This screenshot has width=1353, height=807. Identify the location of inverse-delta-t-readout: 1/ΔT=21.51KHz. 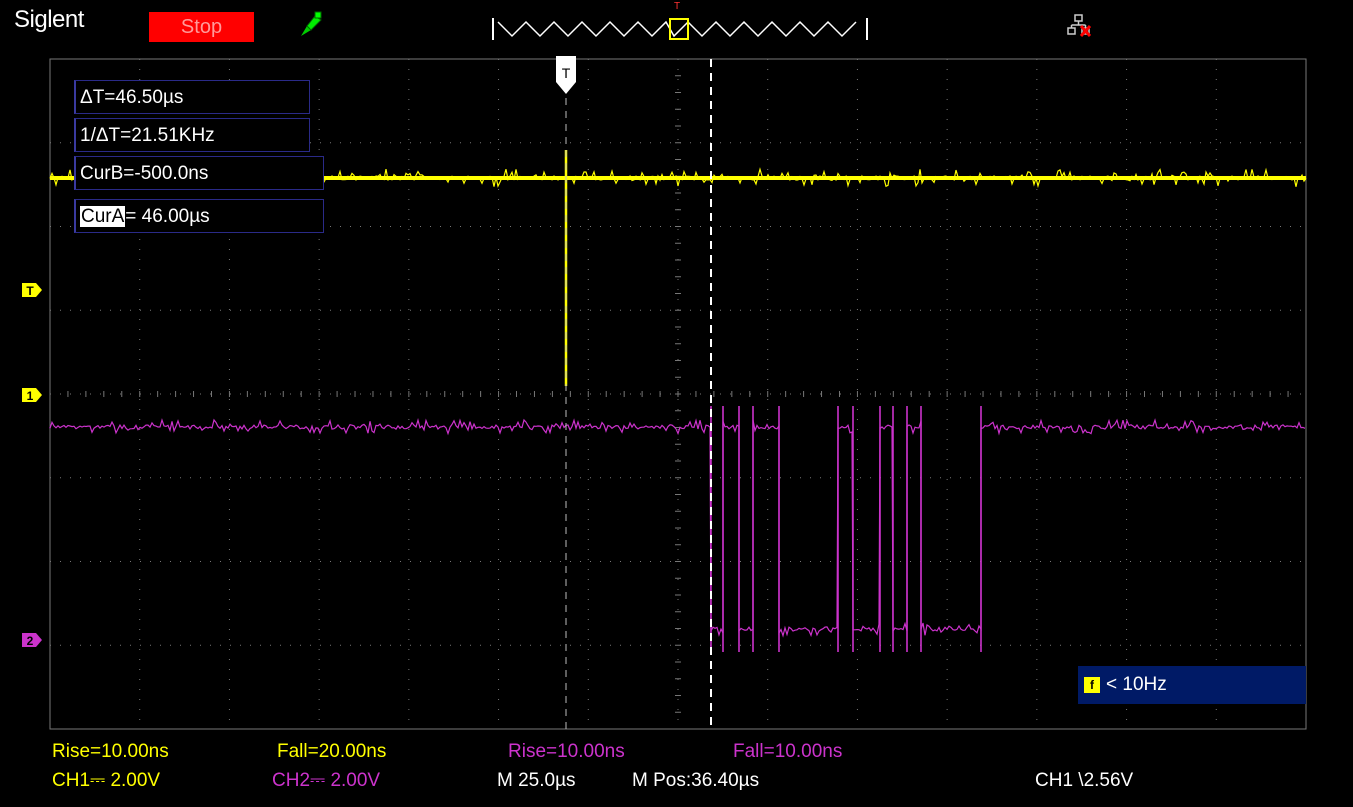
(192, 135).